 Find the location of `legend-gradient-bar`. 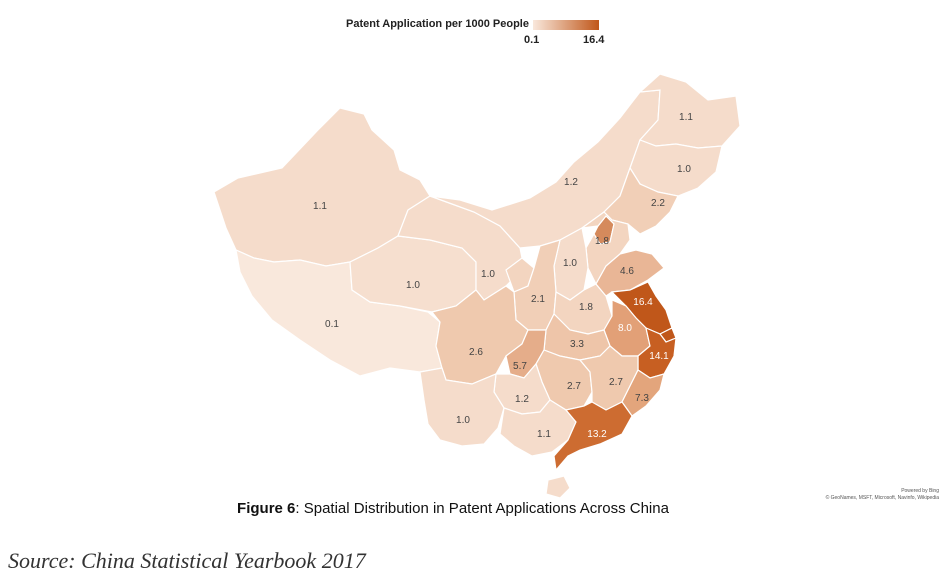

legend-gradient-bar is located at coordinates (566, 25).